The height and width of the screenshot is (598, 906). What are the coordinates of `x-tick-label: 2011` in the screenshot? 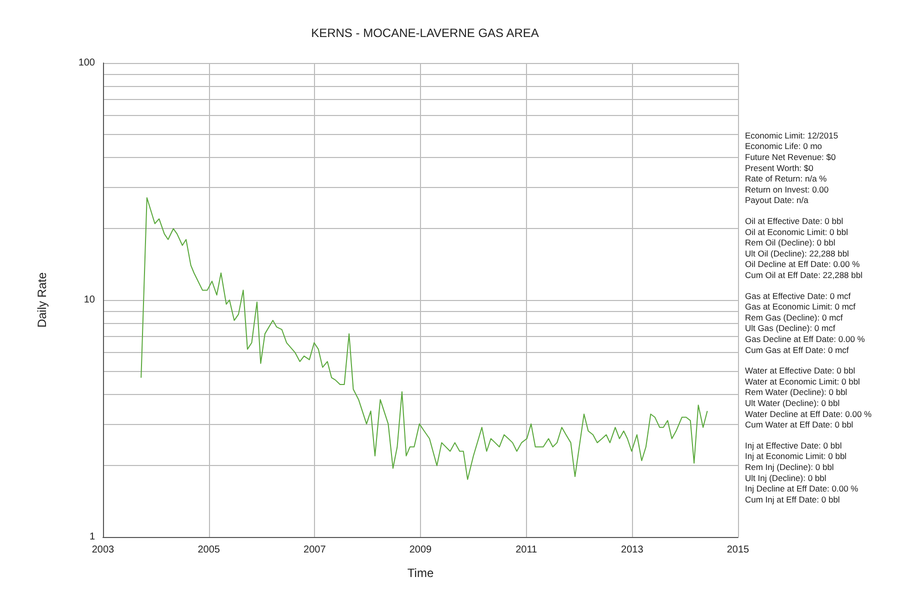 It's located at (527, 550).